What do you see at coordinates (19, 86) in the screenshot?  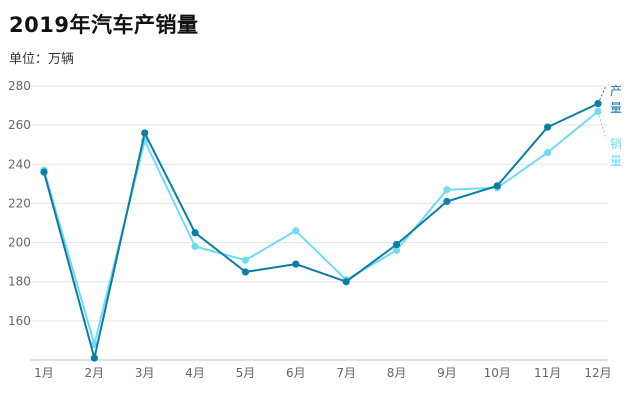 I see `y-tick-label: 280` at bounding box center [19, 86].